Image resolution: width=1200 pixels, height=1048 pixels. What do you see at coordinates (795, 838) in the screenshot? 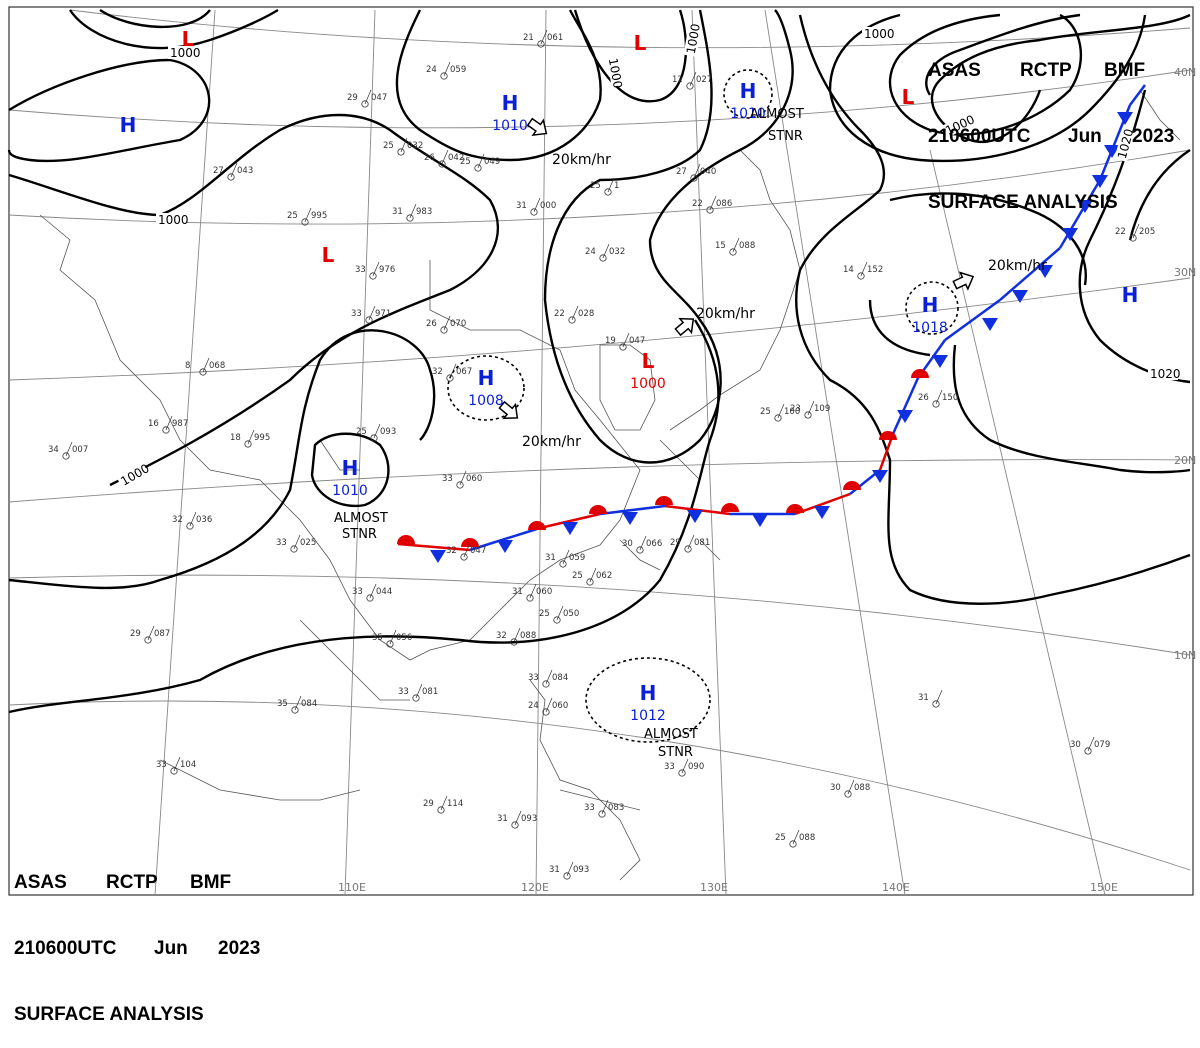
I see `station-plot: 25 088` at bounding box center [795, 838].